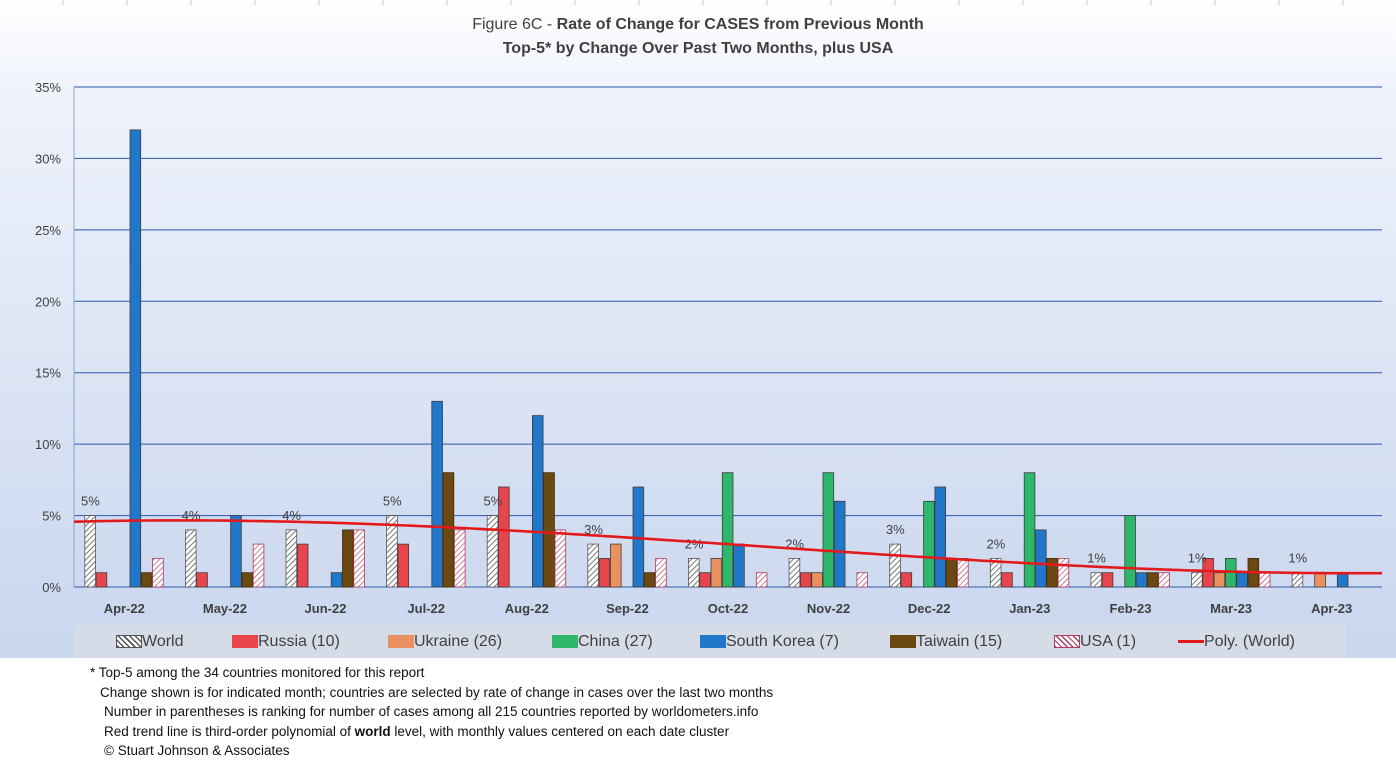 This screenshot has height=765, width=1396. I want to click on footnote-5: © Stuart Johnson & Associates, so click(197, 750).